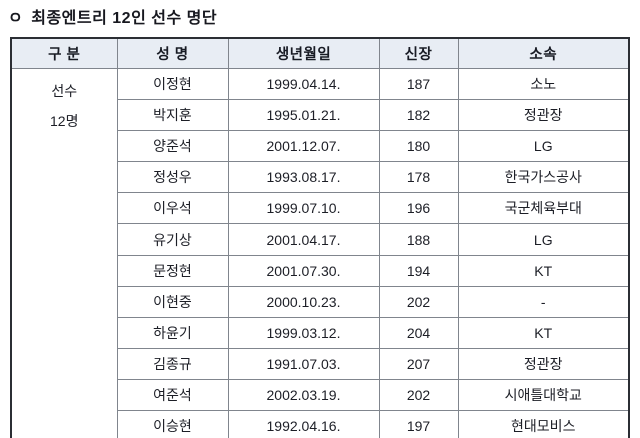 This screenshot has height=438, width=640. What do you see at coordinates (303, 146) in the screenshot?
I see `cell-birth-date: 2001.12.07.` at bounding box center [303, 146].